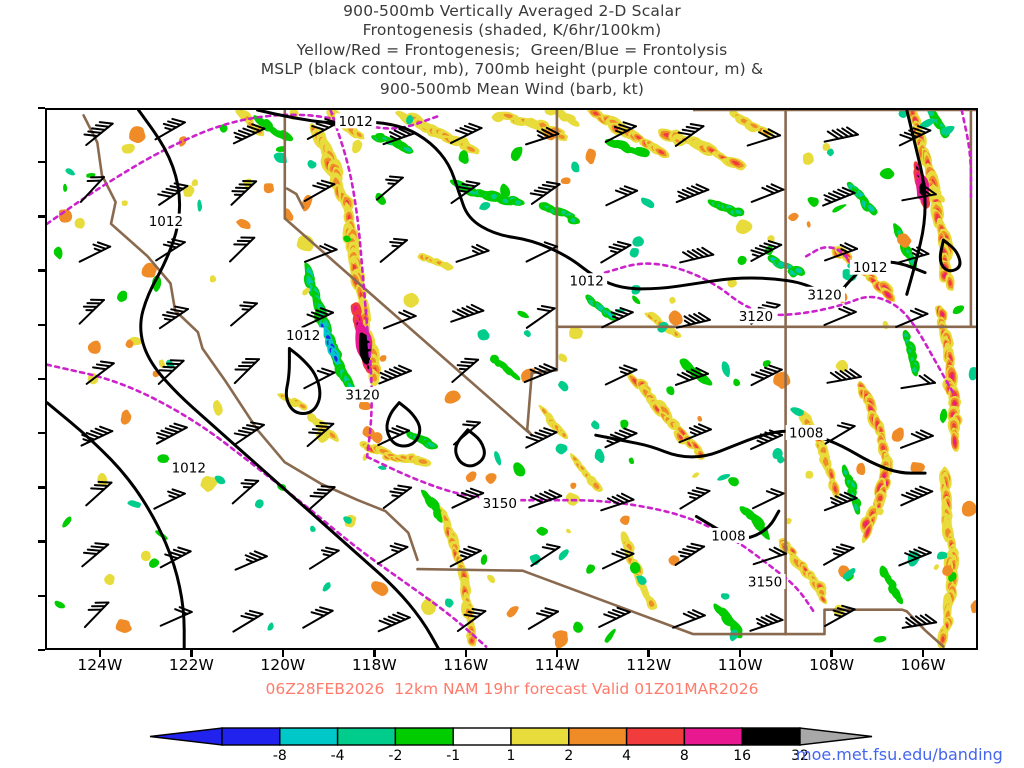 The height and width of the screenshot is (768, 1024). I want to click on contour-label: 3150, so click(765, 583).